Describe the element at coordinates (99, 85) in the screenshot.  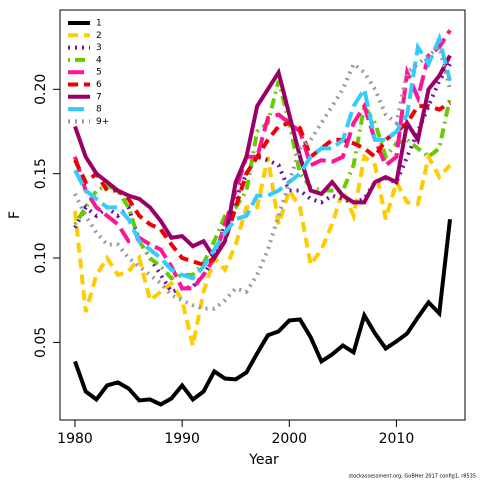
I see `legend-label: 6` at that location.